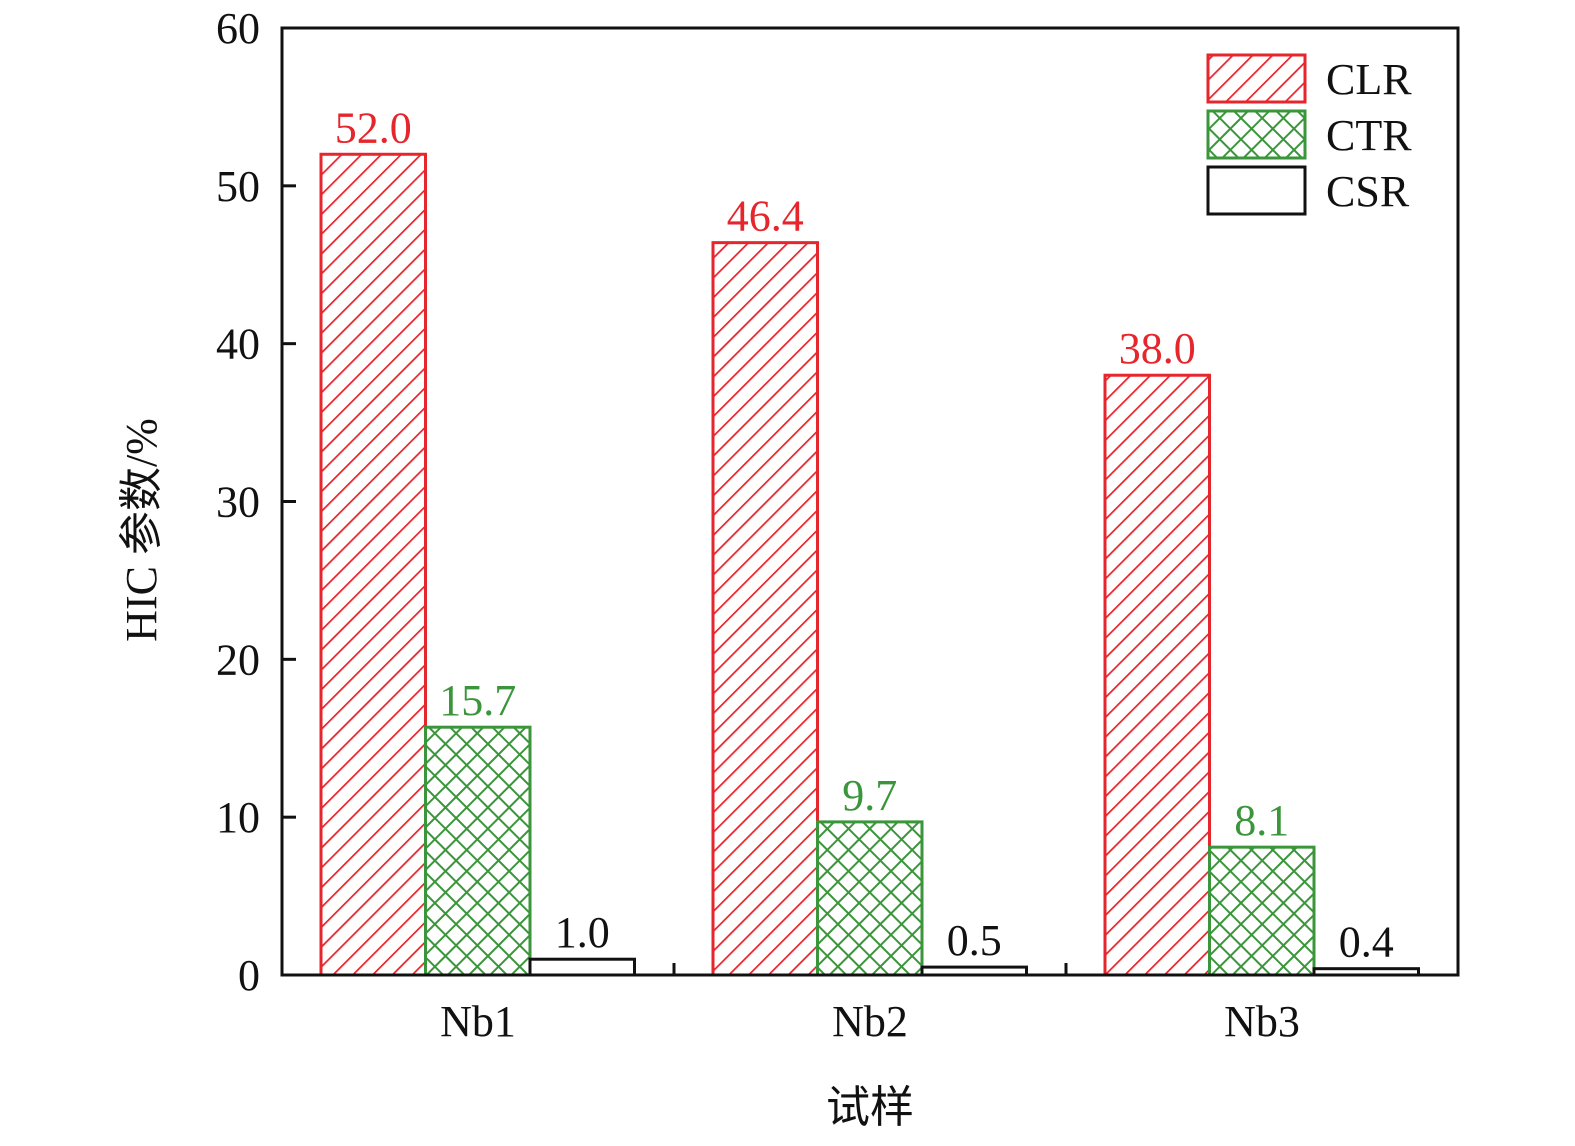  What do you see at coordinates (478, 851) in the screenshot?
I see `bar-ctr-nb1` at bounding box center [478, 851].